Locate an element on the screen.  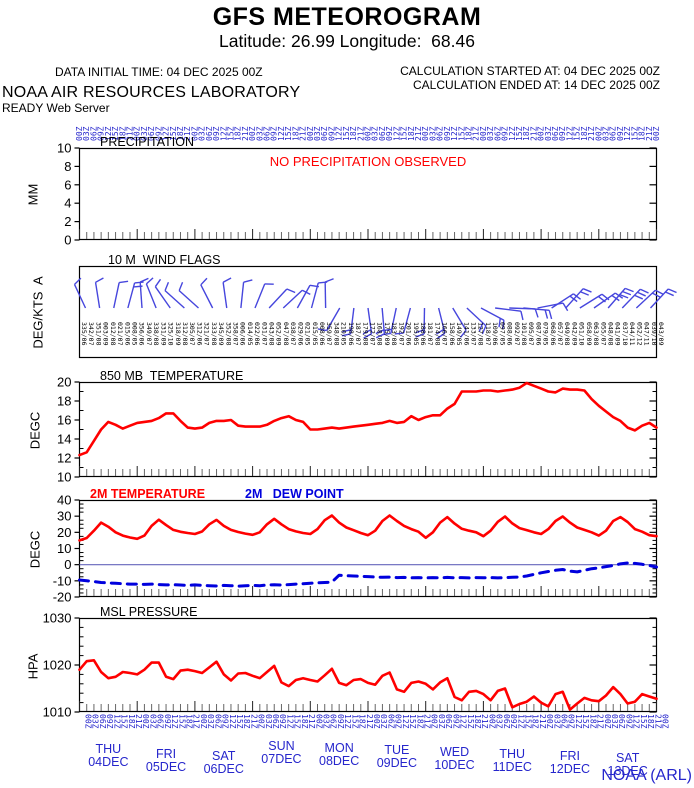
svg-text: 057/07 is located at coordinates (560, 334).